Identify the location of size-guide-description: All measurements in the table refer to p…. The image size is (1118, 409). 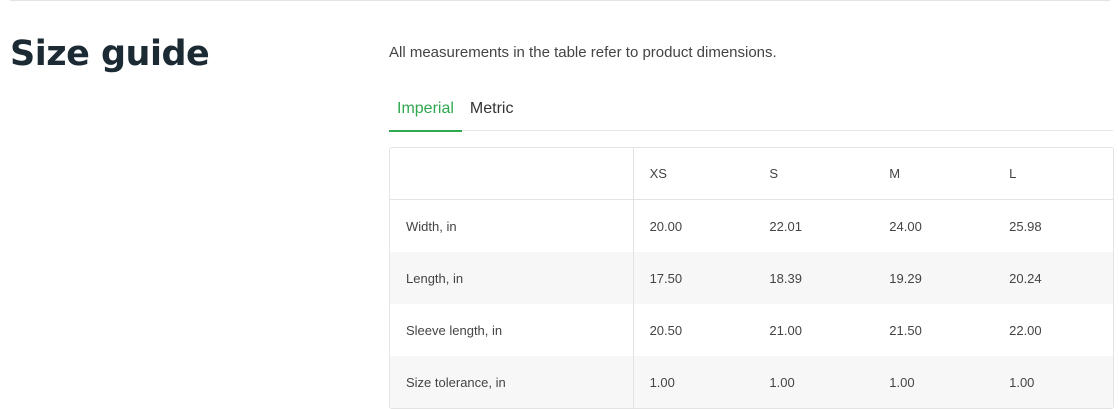
(583, 52).